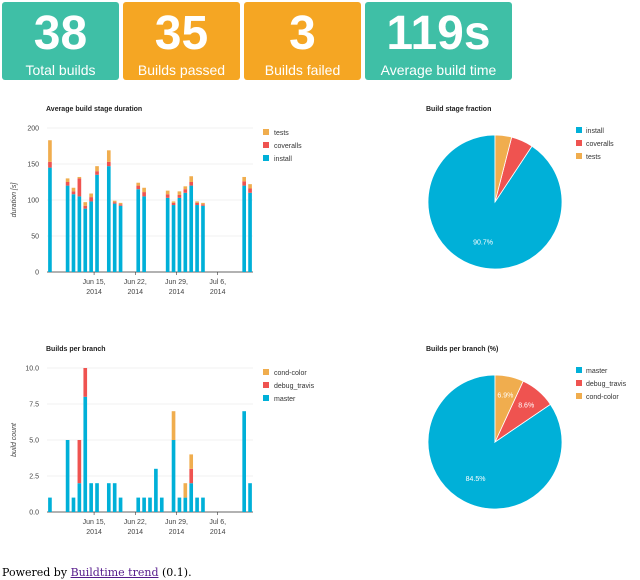 The height and width of the screenshot is (580, 640). Describe the element at coordinates (94, 522) in the screenshot. I see `builds-per-branch-xtick-label: Jun 15,` at that location.